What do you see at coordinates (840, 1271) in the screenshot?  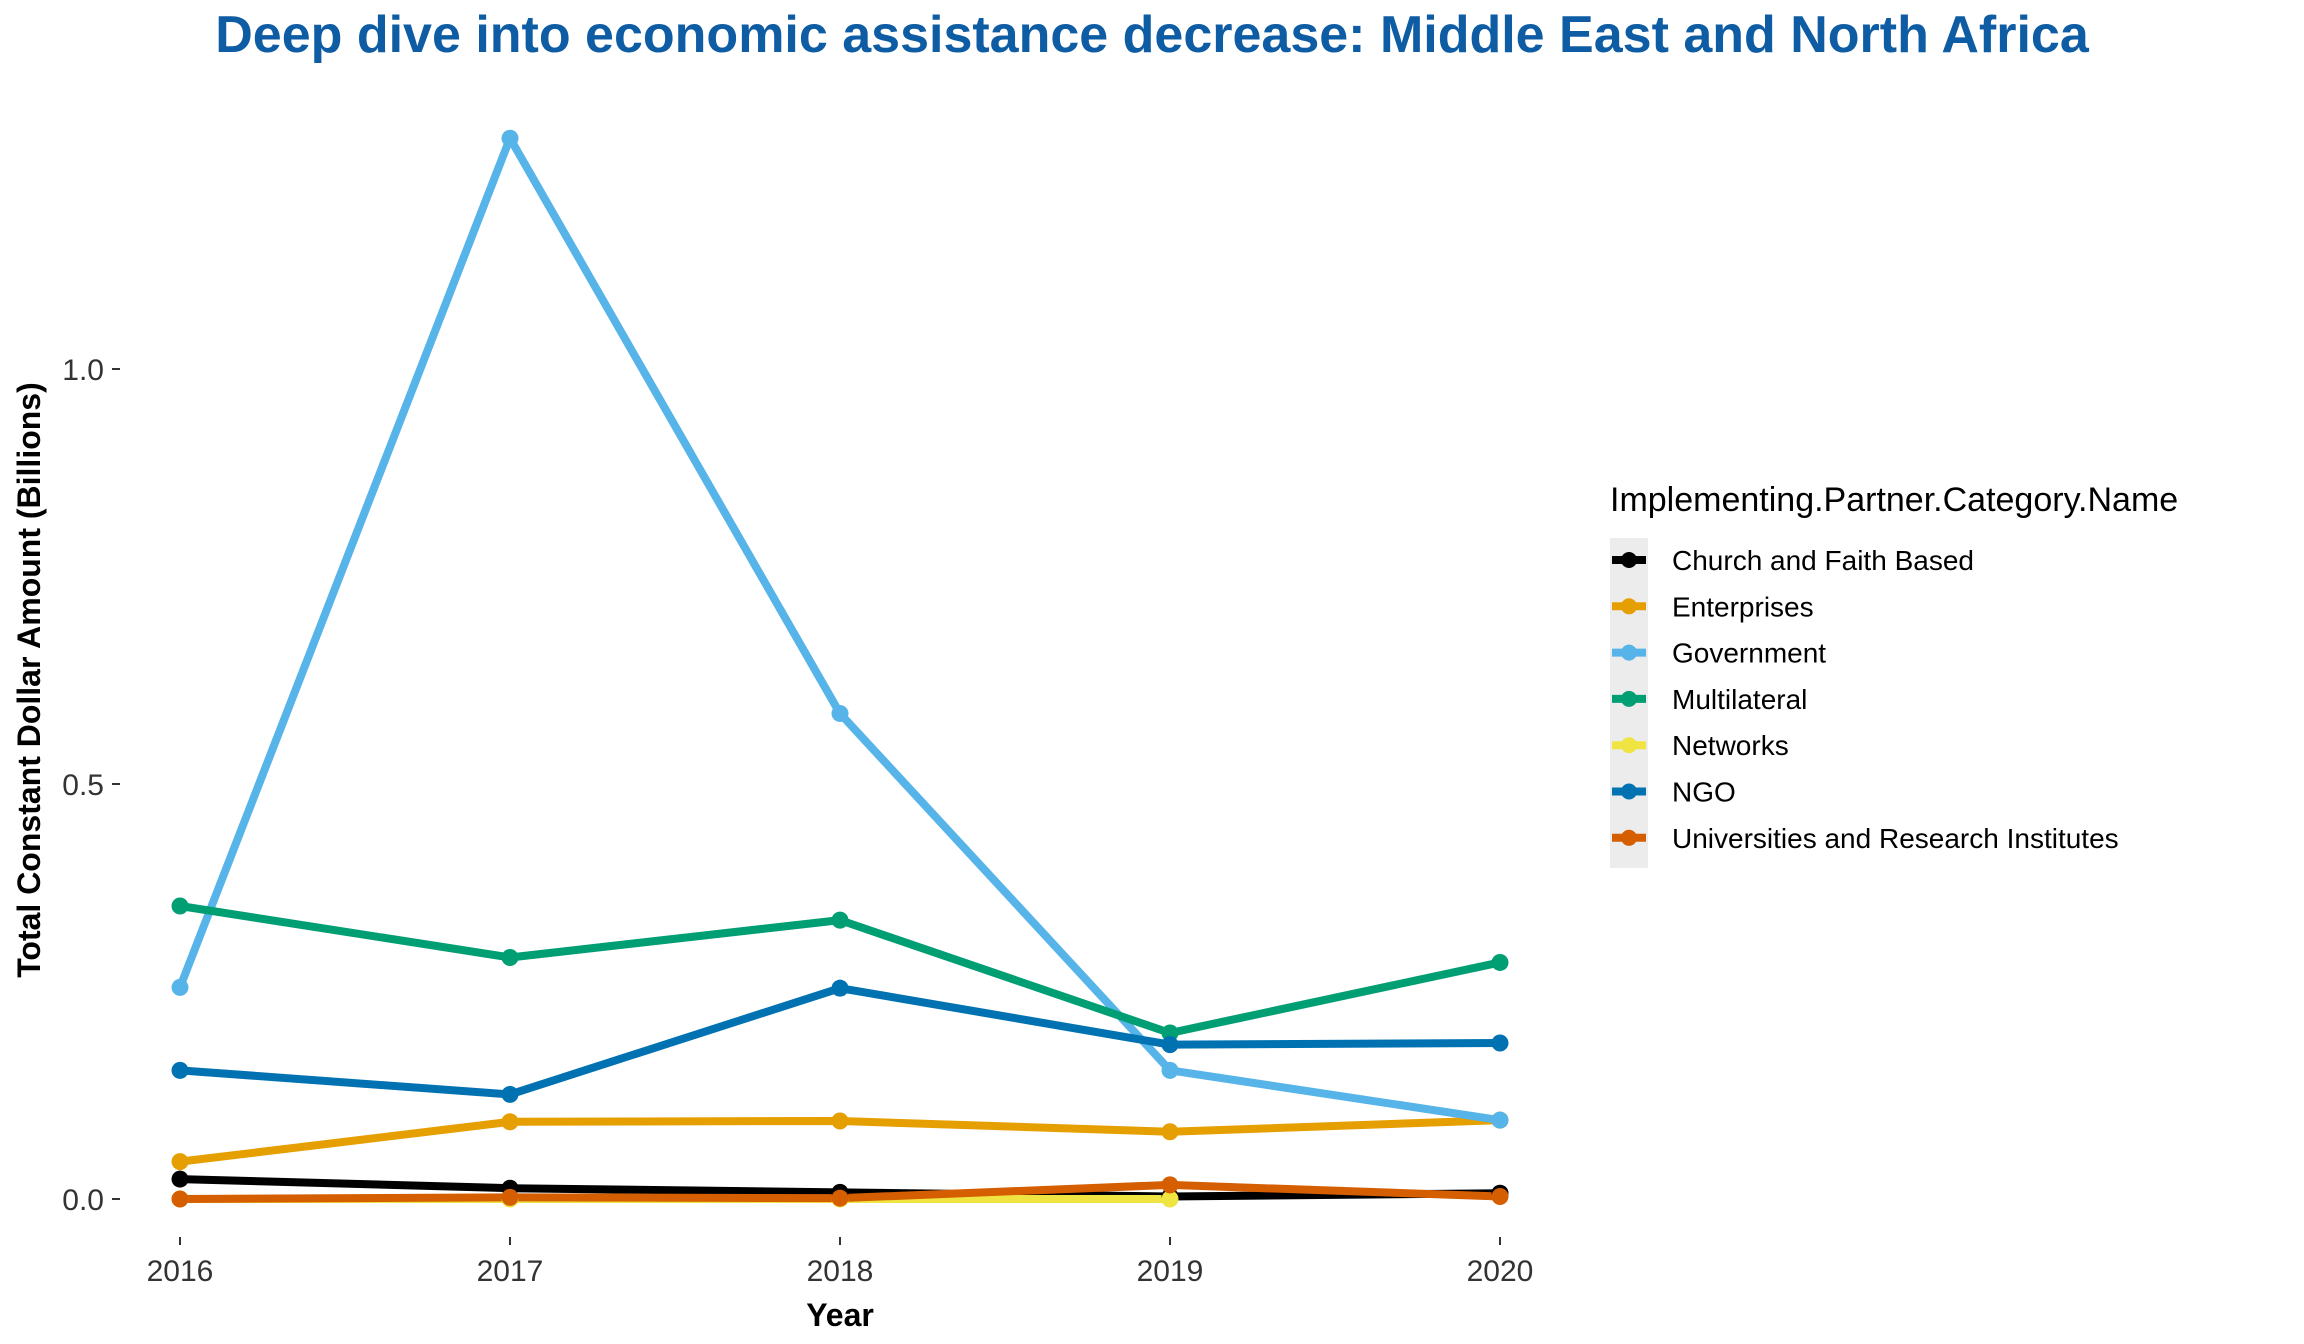 I see `x-tick-label: 2018` at bounding box center [840, 1271].